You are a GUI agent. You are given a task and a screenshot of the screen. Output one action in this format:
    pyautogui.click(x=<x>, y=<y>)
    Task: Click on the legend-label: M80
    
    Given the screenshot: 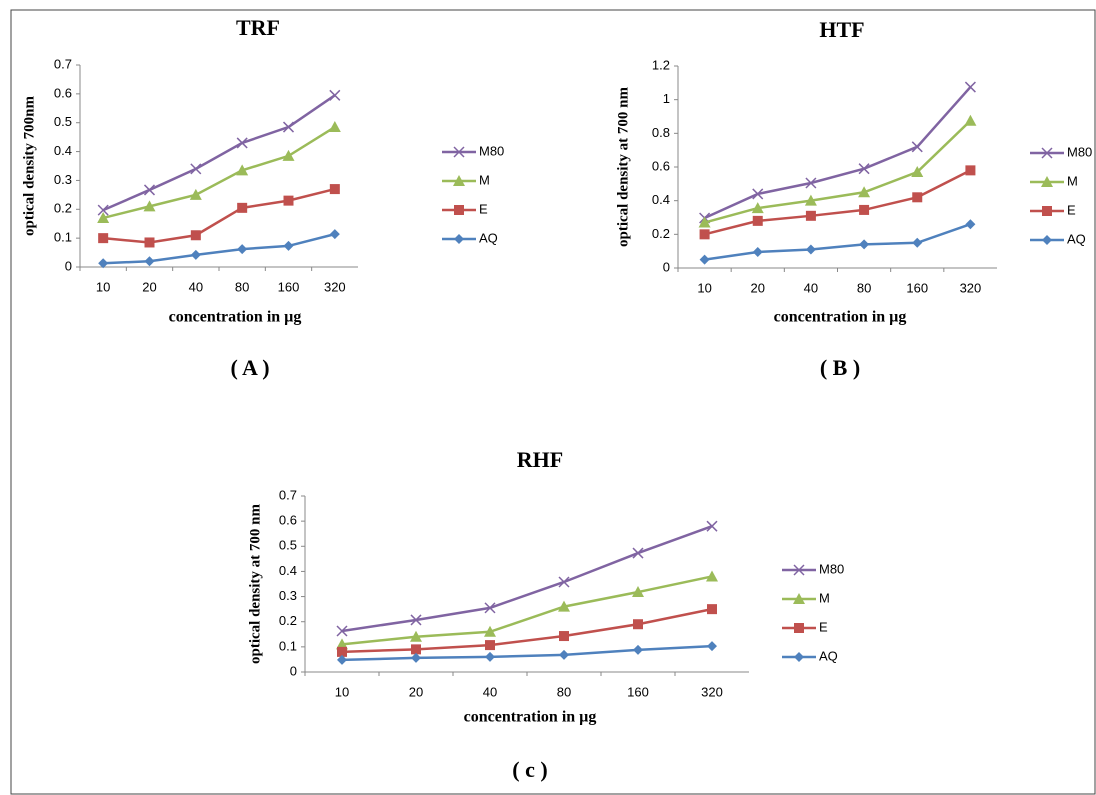 What is the action you would take?
    pyautogui.click(x=1079, y=151)
    